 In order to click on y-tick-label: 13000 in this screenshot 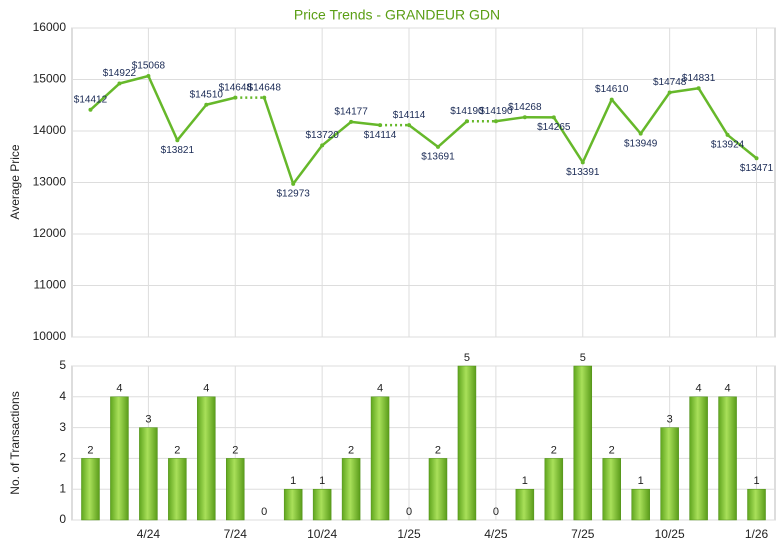, I will do `click(50, 182)`.